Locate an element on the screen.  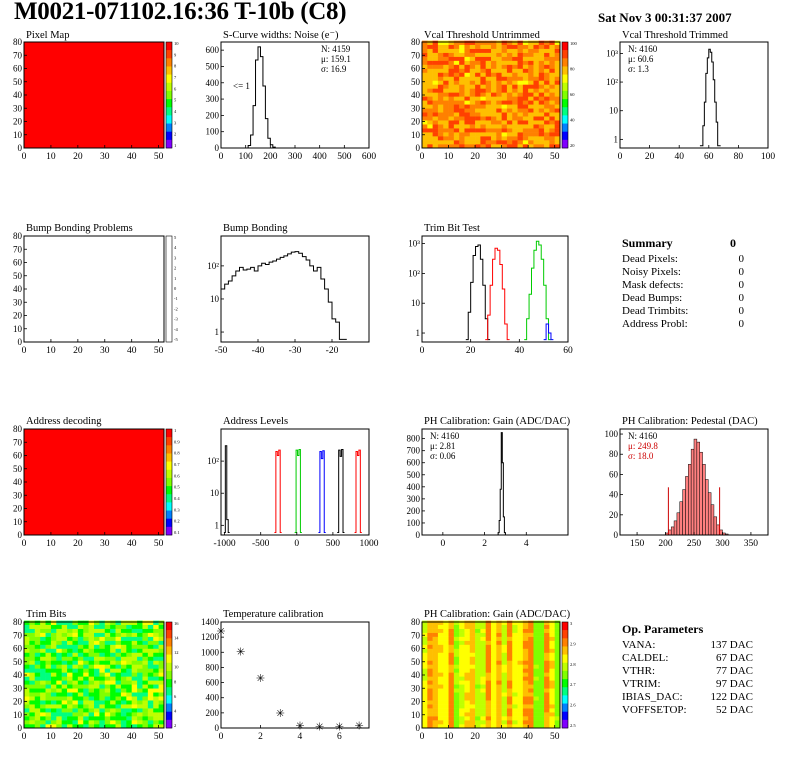
y-tick-label: 600 is located at coordinates (414, 463).